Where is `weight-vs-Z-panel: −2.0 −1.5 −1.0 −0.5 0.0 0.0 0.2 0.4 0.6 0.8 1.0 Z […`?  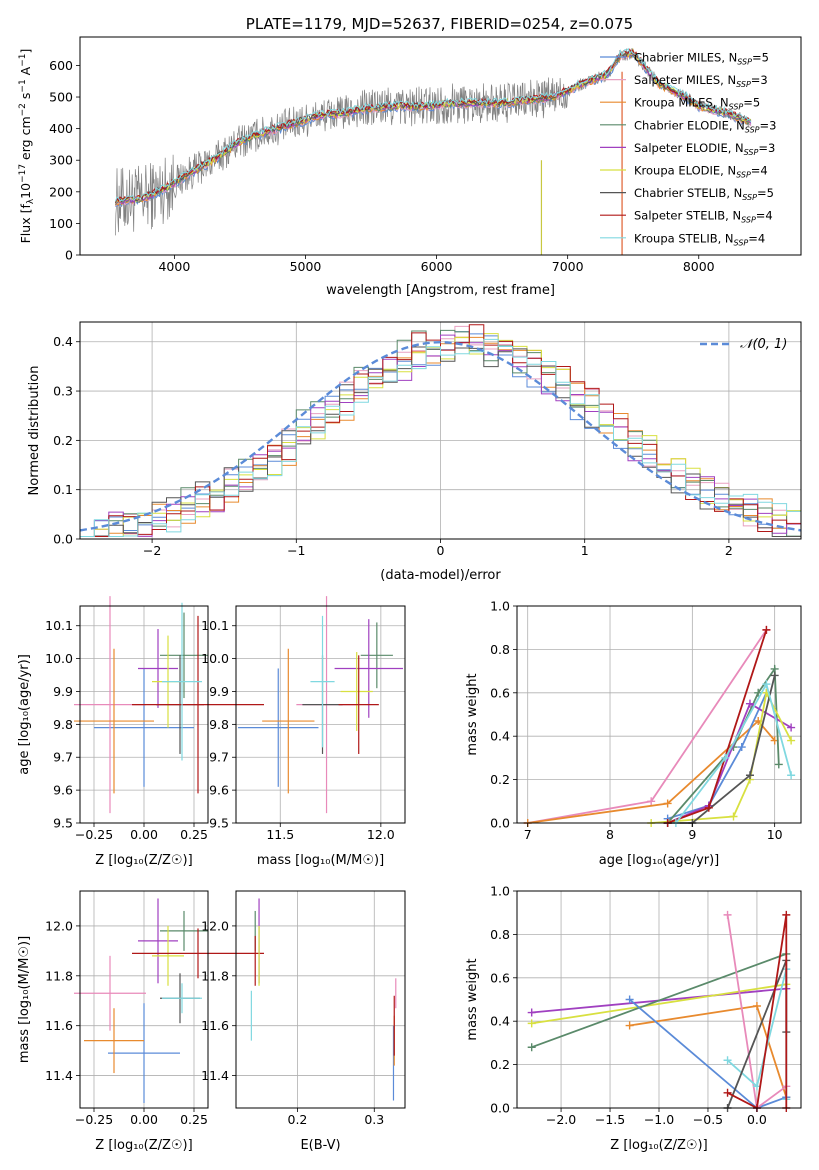
weight-vs-Z-panel: −2.0 −1.5 −1.0 −0.5 0.0 0.0 0.2 0.4 0.6 0.8 1.0 Z [… is located at coordinates (633, 1018).